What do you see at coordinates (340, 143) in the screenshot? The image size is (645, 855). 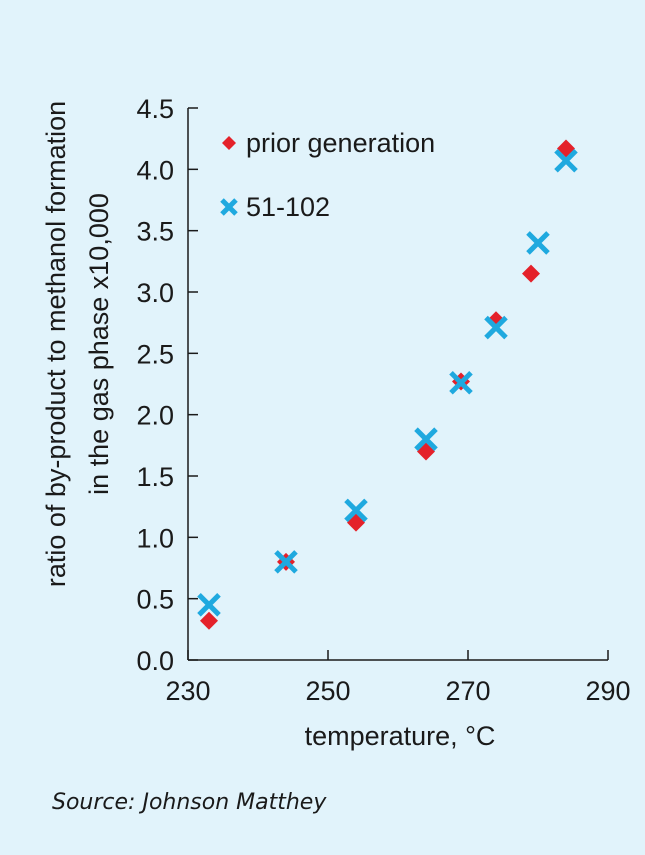 I see `legend-label: prior generation` at bounding box center [340, 143].